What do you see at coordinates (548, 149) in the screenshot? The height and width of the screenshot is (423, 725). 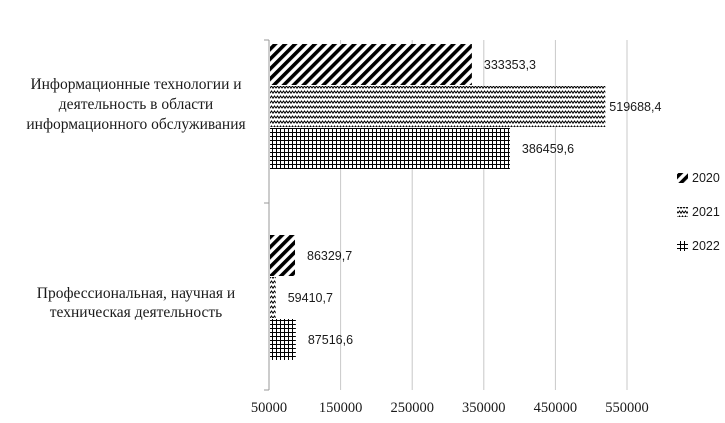 I see `data-label: 386459,6` at bounding box center [548, 149].